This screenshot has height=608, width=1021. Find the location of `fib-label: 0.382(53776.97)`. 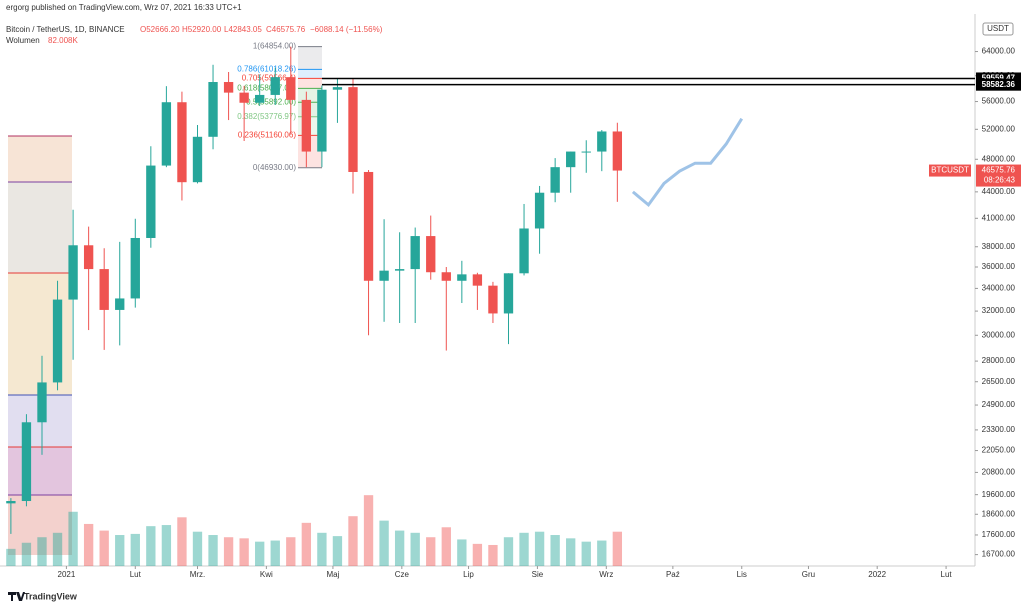

fib-label: 0.382(53776.97) is located at coordinates (266, 116).